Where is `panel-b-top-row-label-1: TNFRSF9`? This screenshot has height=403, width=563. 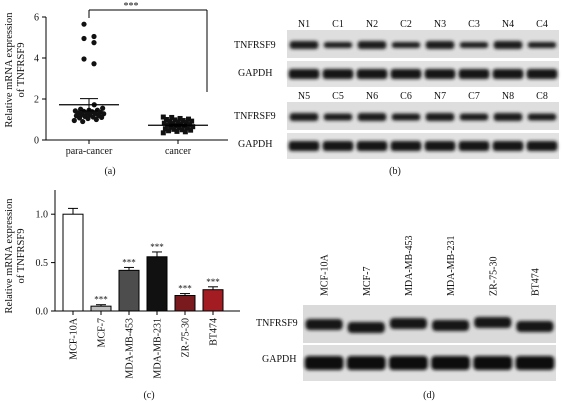 panel-b-top-row-label-1: TNFRSF9 is located at coordinates (255, 45).